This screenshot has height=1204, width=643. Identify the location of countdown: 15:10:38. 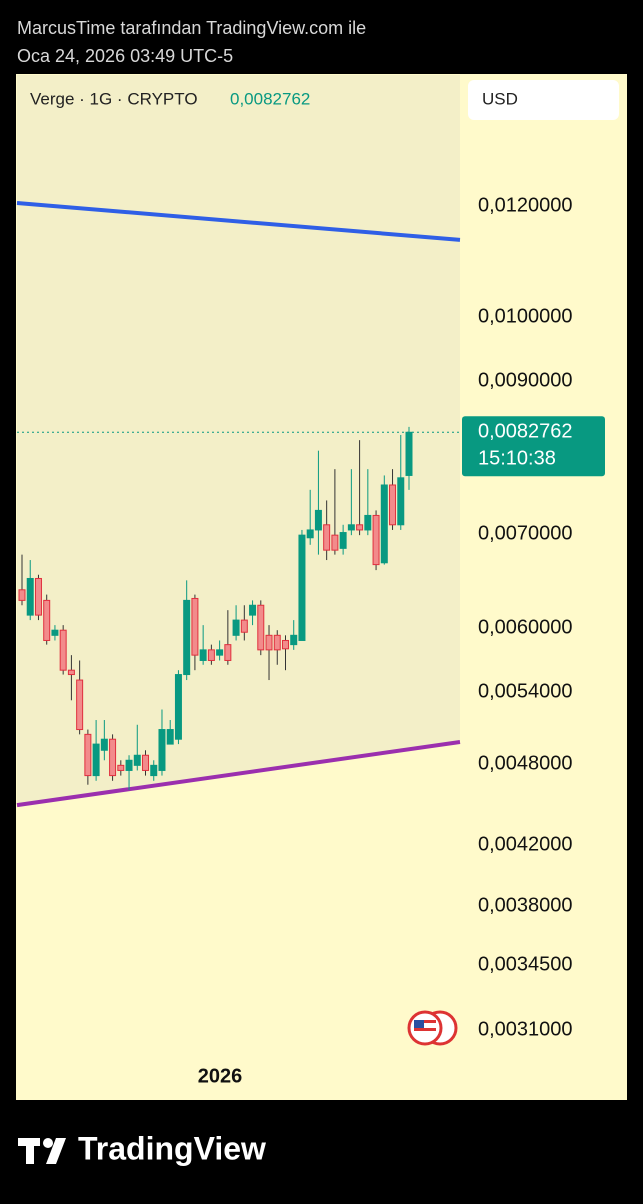
(517, 459).